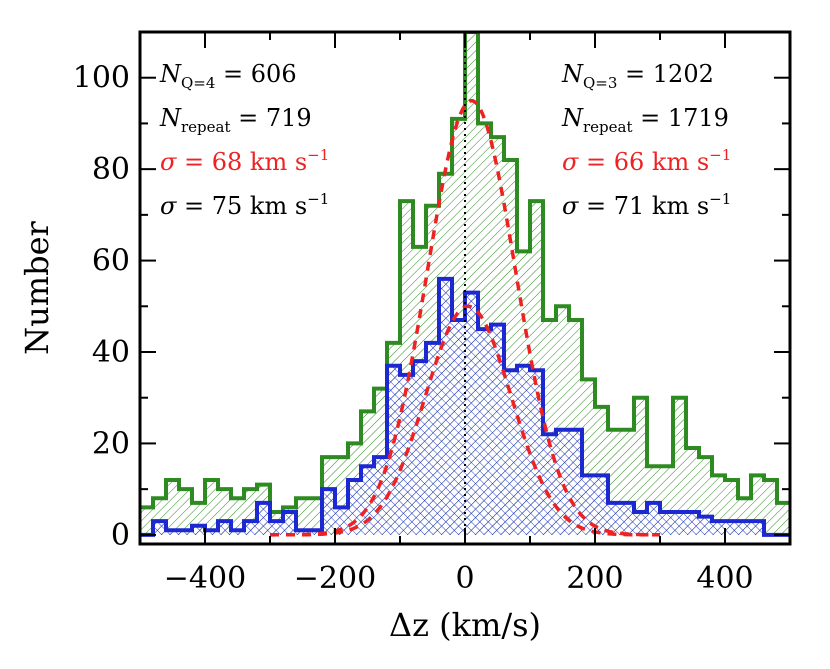  I want to click on annotation-left-0: NQ=4 = 606, so click(228, 76).